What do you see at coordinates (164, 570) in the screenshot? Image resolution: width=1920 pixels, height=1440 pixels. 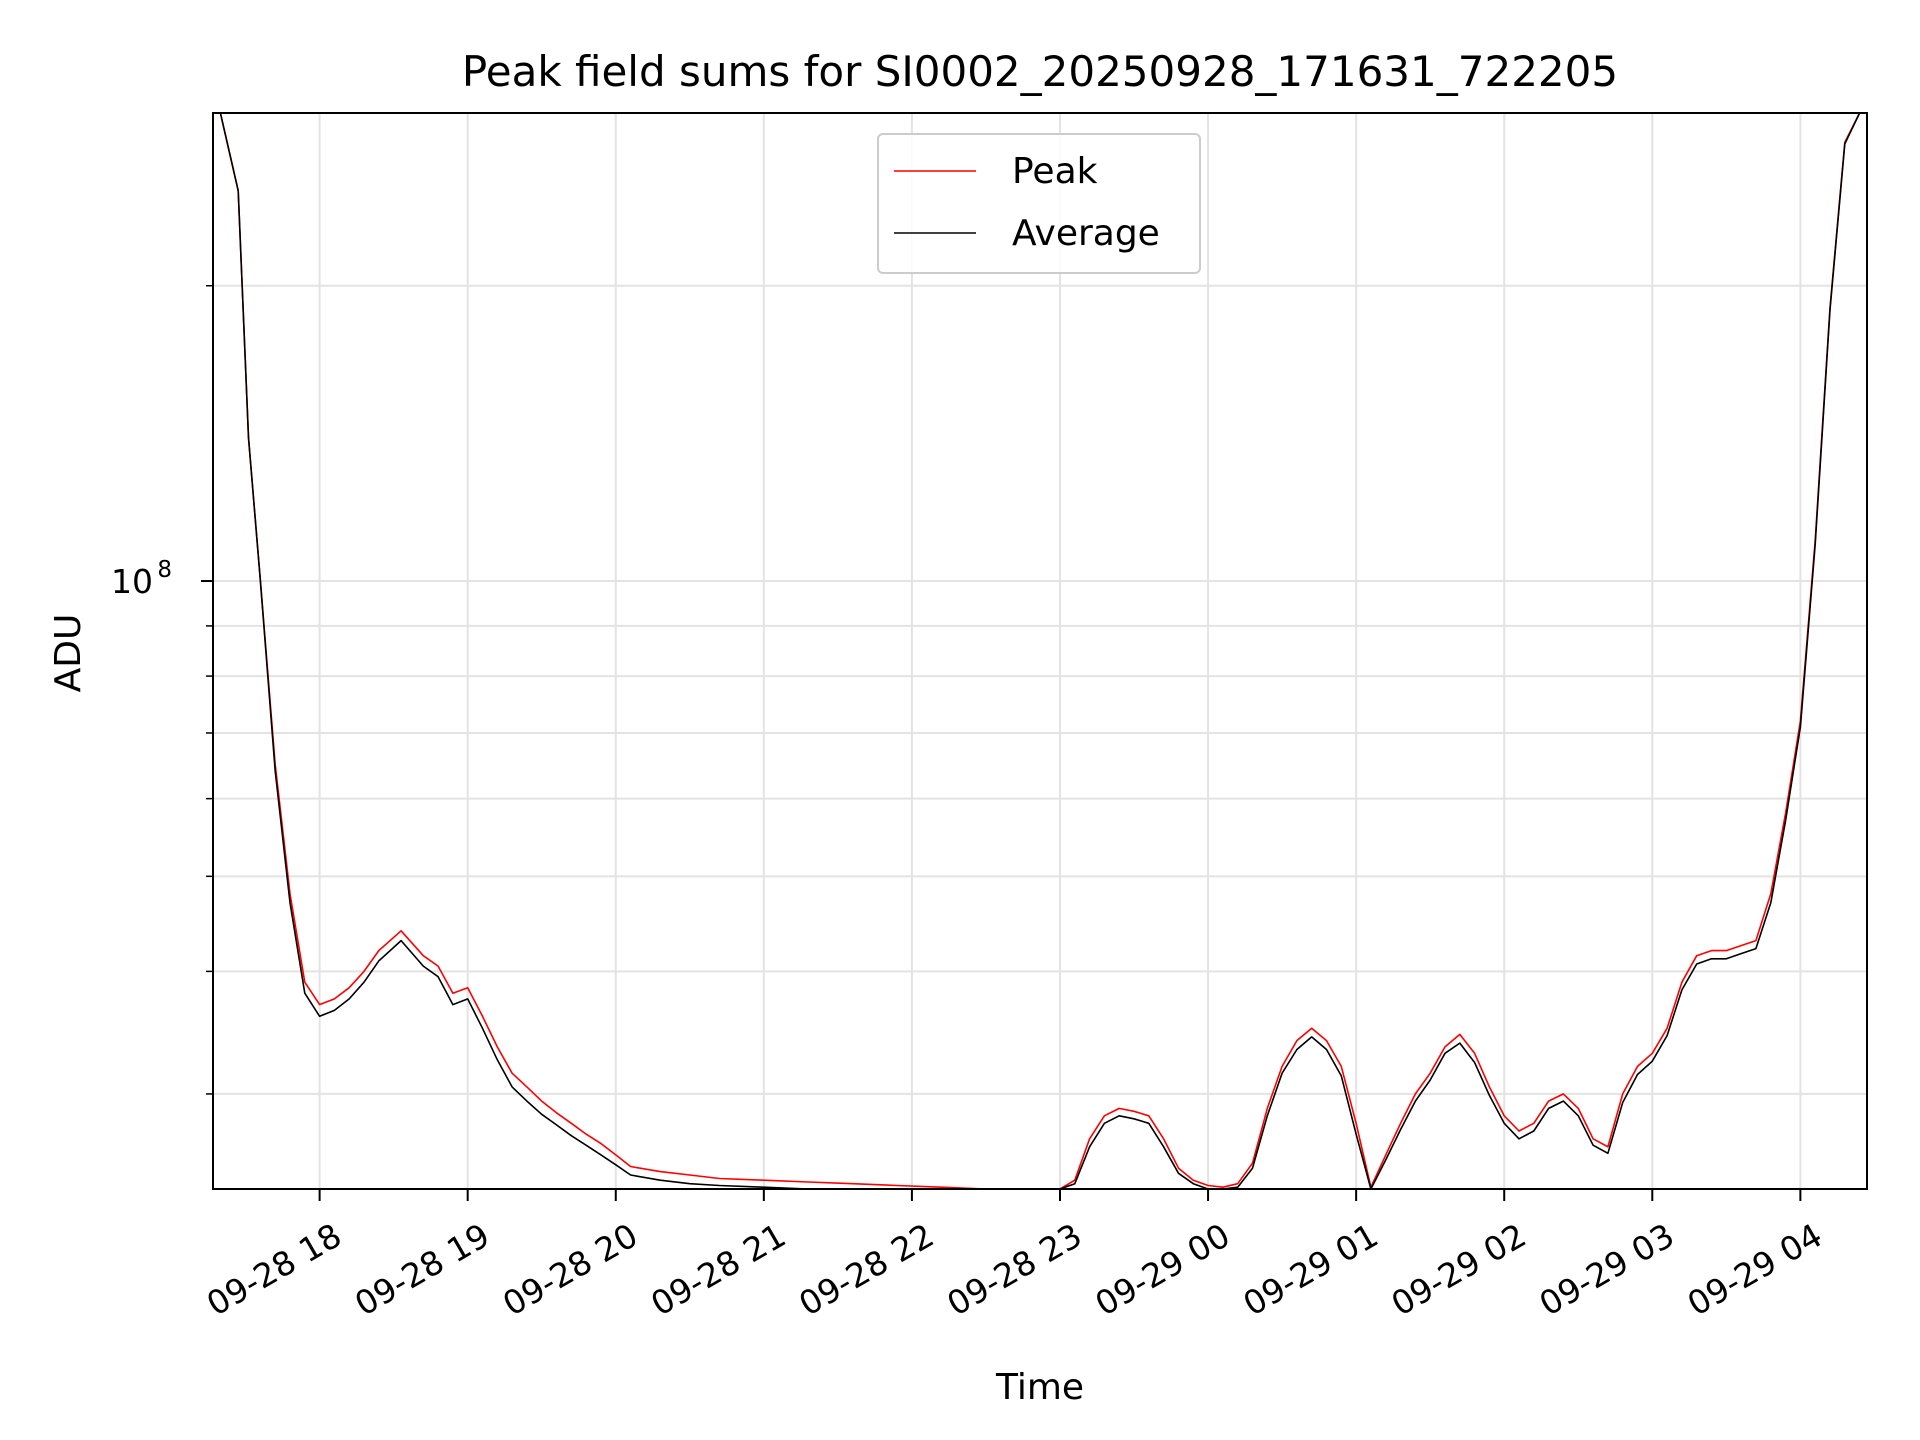 I see `y-tick-label-exponent: 8` at bounding box center [164, 570].